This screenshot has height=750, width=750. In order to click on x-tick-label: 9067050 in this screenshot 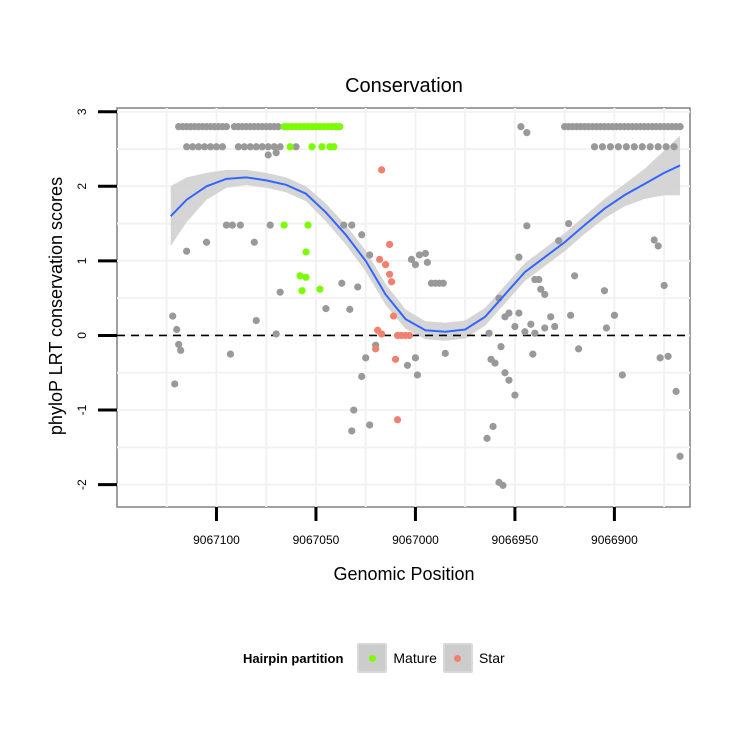, I will do `click(316, 540)`.